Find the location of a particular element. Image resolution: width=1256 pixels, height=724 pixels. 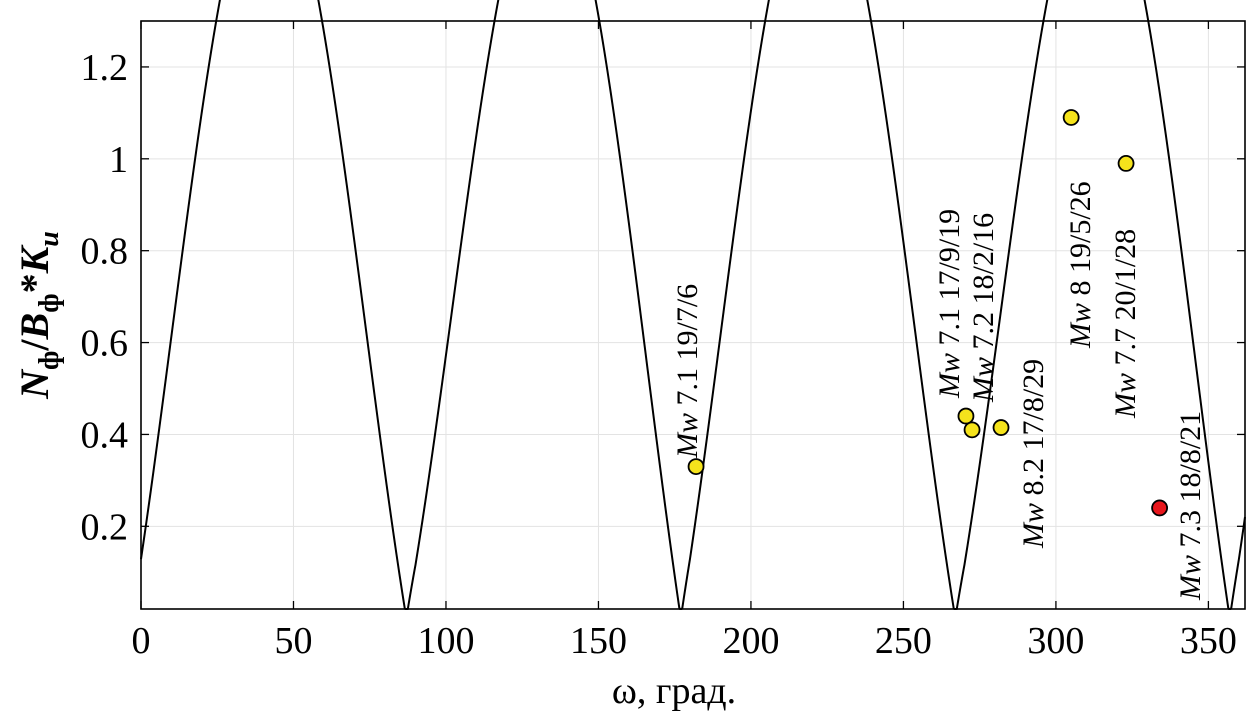

x-tick-label-0: 0 is located at coordinates (141, 641).